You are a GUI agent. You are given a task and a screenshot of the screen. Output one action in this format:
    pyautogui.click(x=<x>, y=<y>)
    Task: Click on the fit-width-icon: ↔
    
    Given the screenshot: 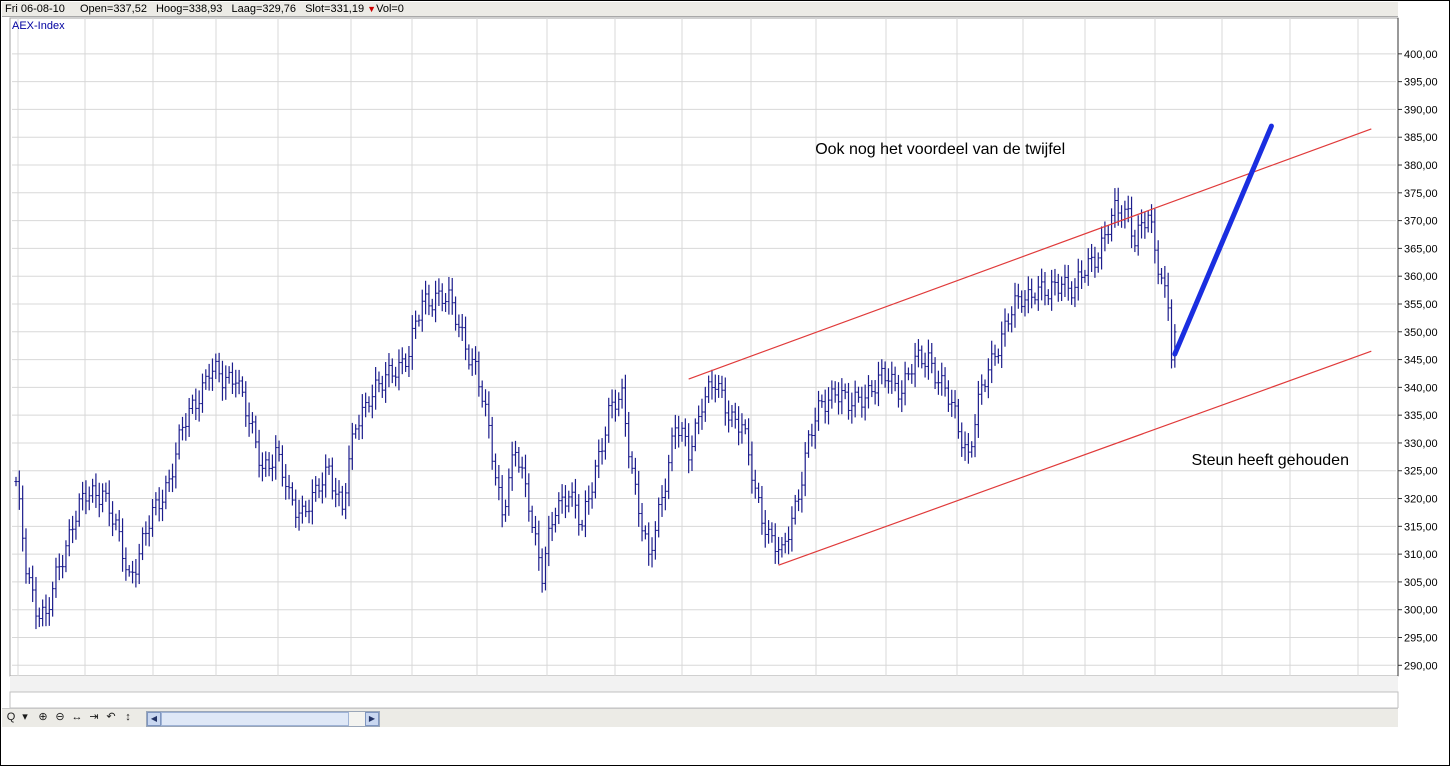 What is the action you would take?
    pyautogui.click(x=77, y=717)
    